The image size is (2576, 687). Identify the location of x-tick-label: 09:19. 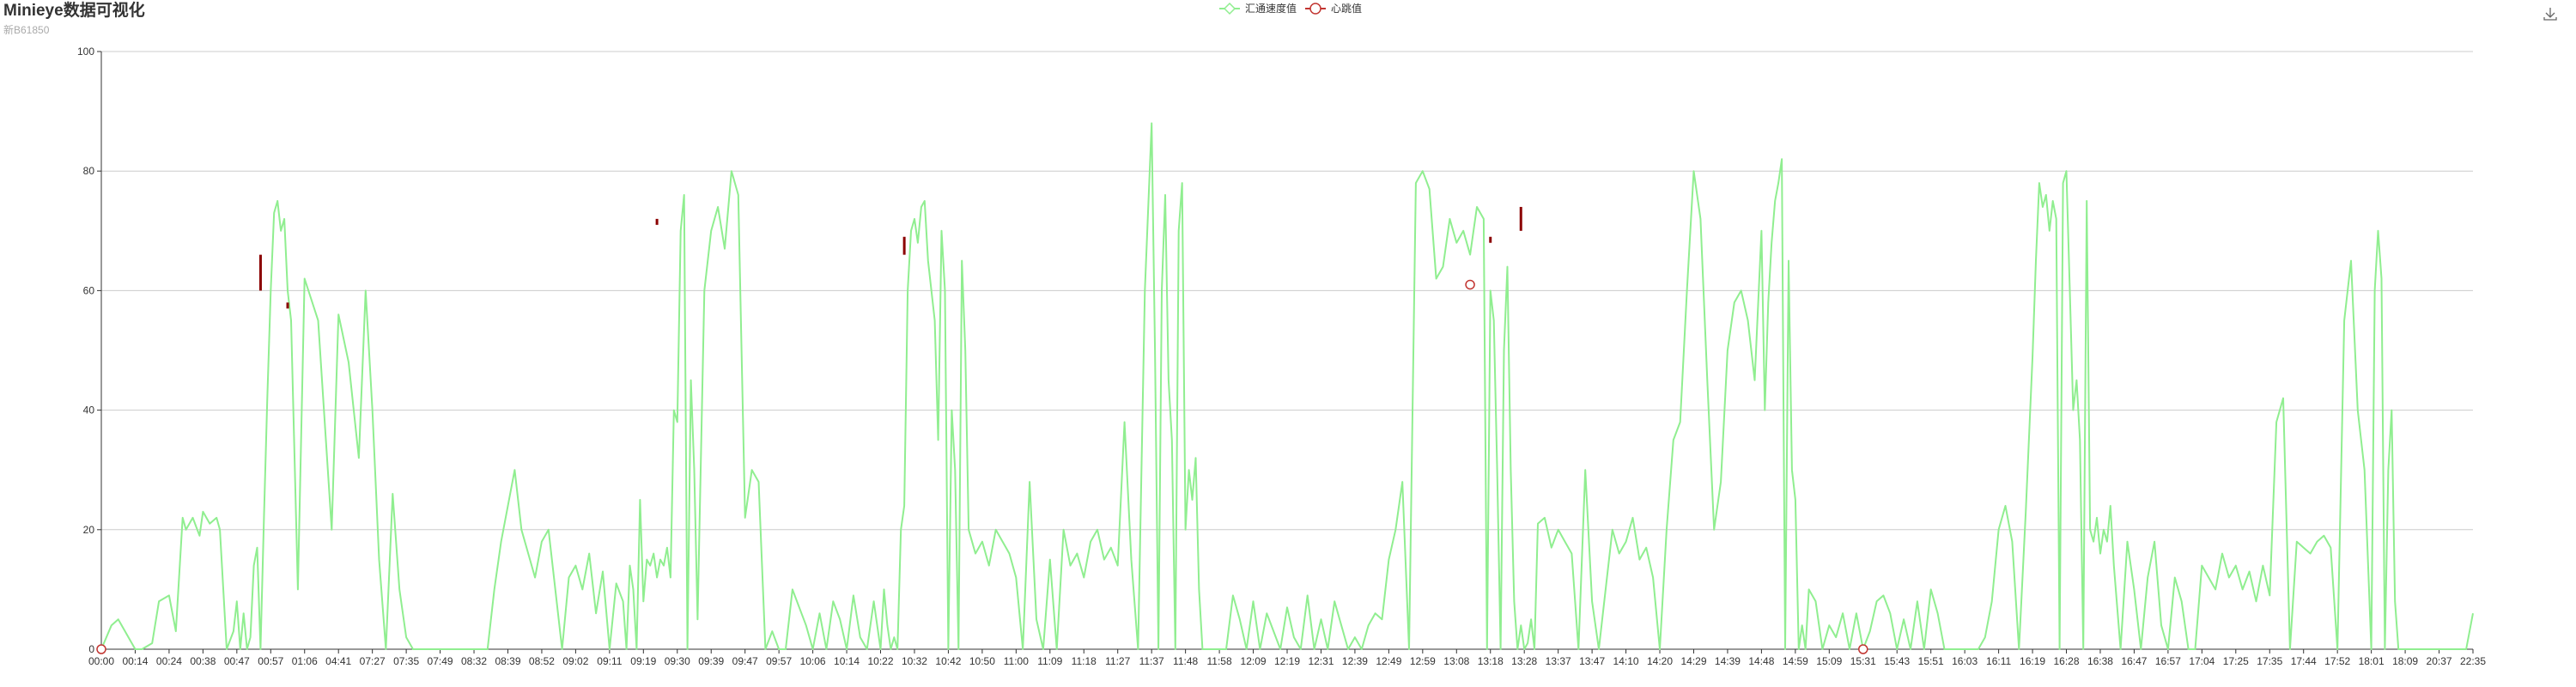
(643, 661).